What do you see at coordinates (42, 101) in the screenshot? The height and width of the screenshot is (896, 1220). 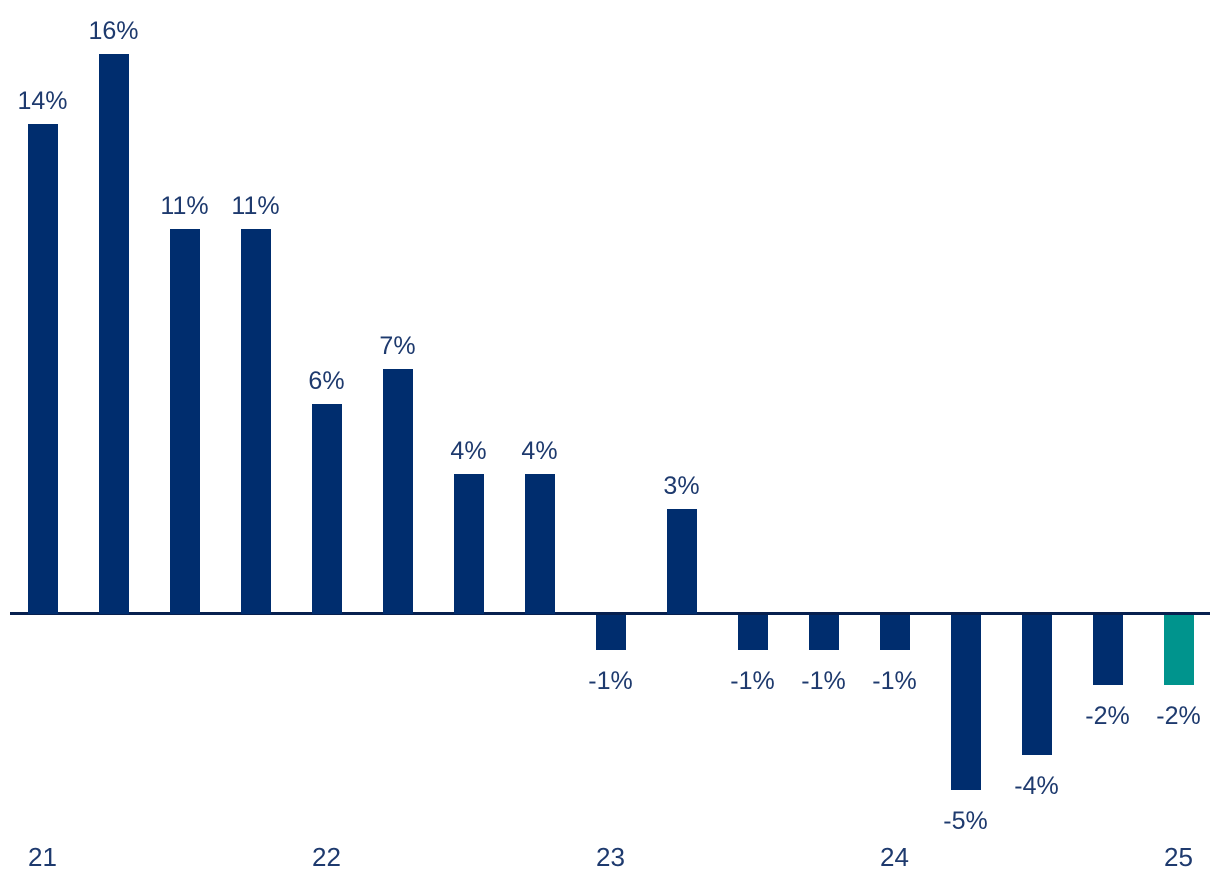 I see `bar-value-label: 14%` at bounding box center [42, 101].